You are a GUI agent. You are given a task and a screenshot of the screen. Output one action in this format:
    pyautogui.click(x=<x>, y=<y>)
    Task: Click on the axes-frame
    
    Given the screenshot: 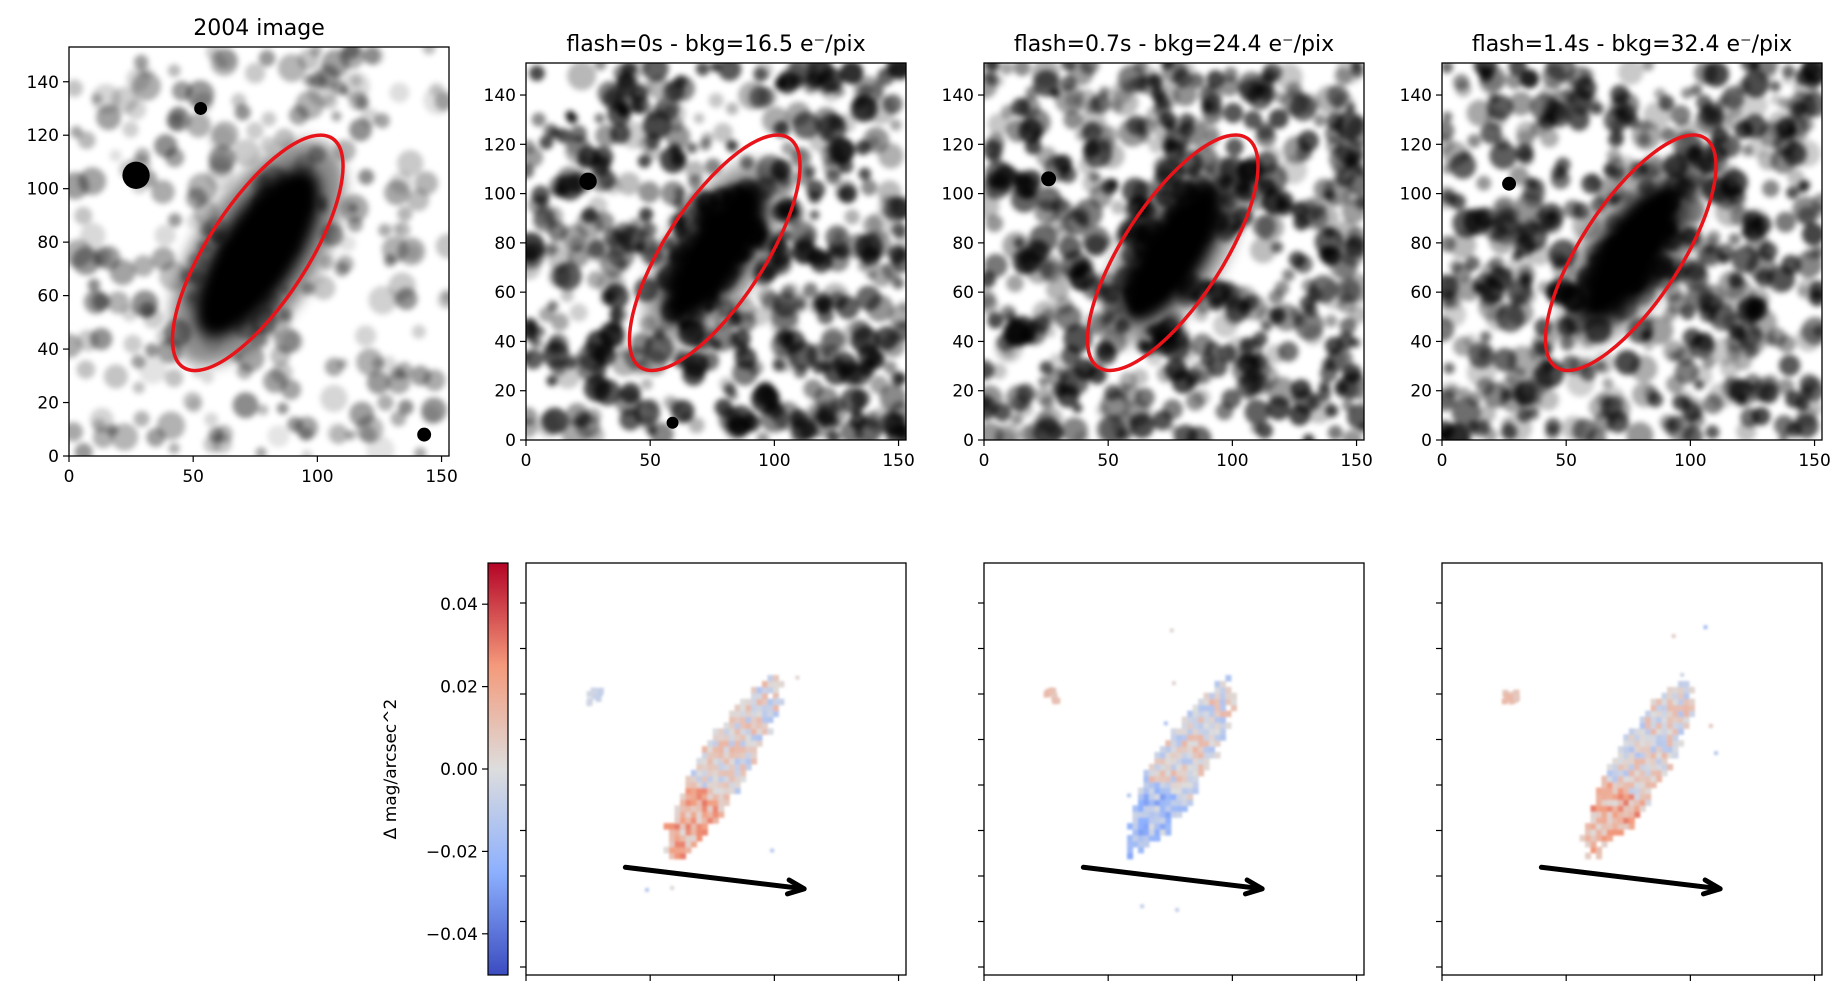 What is the action you would take?
    pyautogui.click(x=716, y=251)
    